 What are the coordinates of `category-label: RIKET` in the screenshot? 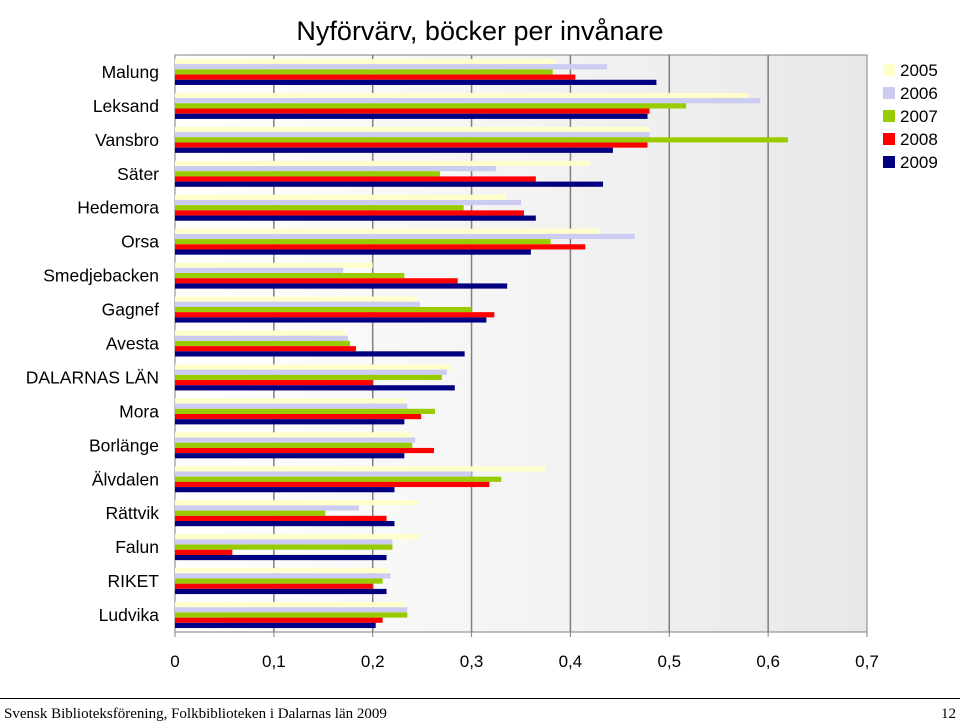 It's located at (133, 581).